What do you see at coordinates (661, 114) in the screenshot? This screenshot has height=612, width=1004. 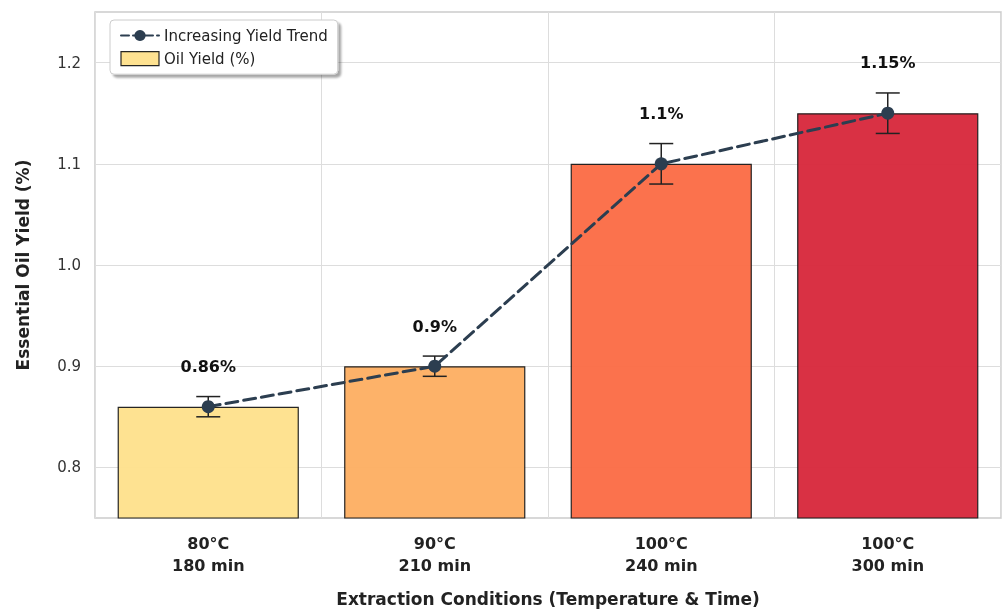 I see `data-label: 1.1%` at bounding box center [661, 114].